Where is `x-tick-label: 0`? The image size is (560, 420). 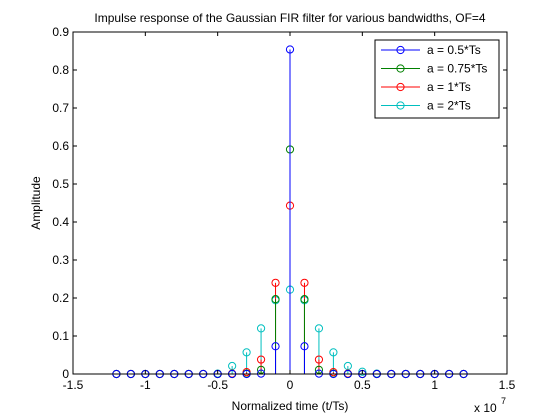 x-tick-label: 0 is located at coordinates (290, 385).